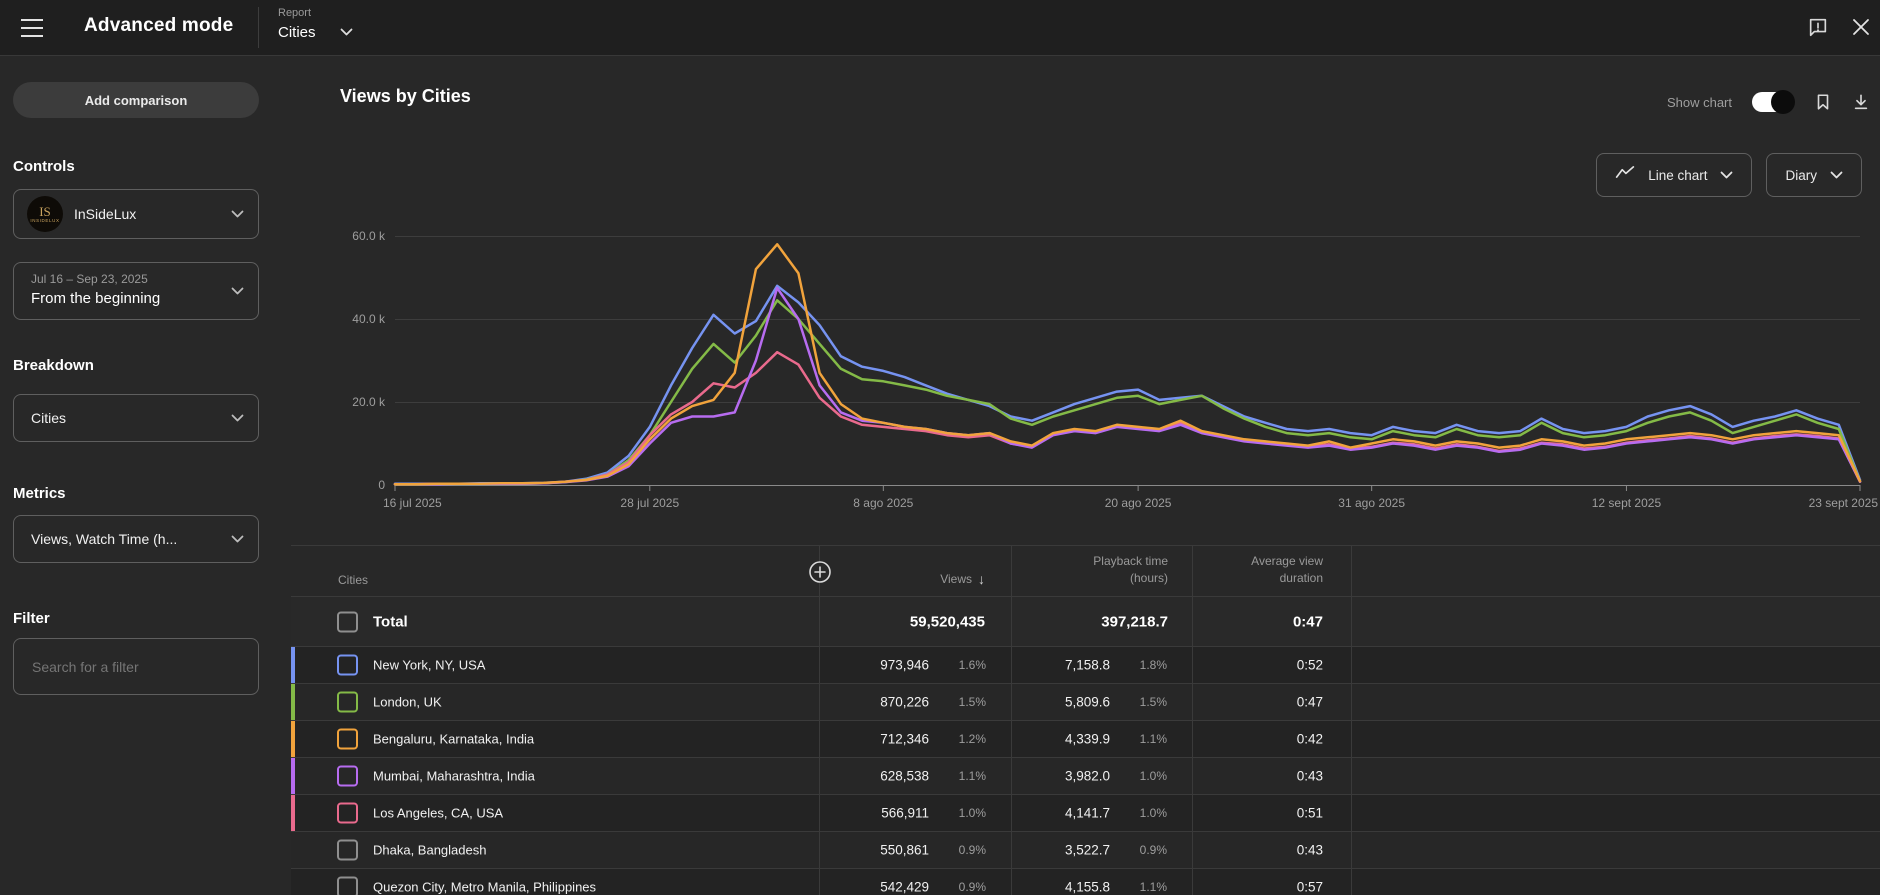 The image size is (1880, 895). I want to click on x-tick-label: 12 sept 2025, so click(1627, 503).